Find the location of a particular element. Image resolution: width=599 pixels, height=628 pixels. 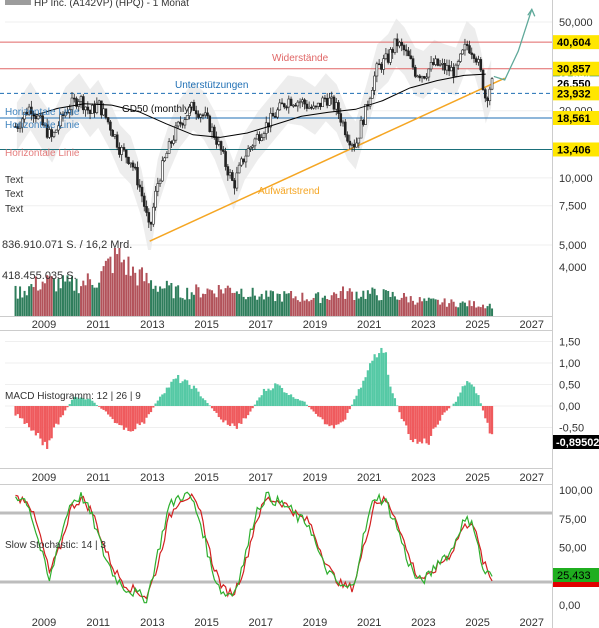

volume-mid-label: 418.455.035 S. is located at coordinates (39, 276).